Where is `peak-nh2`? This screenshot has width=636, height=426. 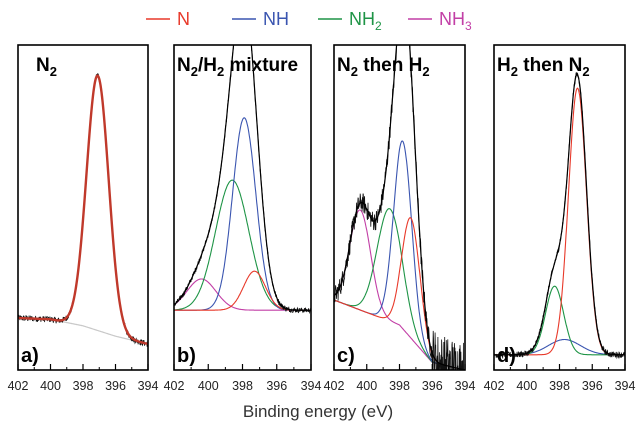 peak-nh2 is located at coordinates (242, 245).